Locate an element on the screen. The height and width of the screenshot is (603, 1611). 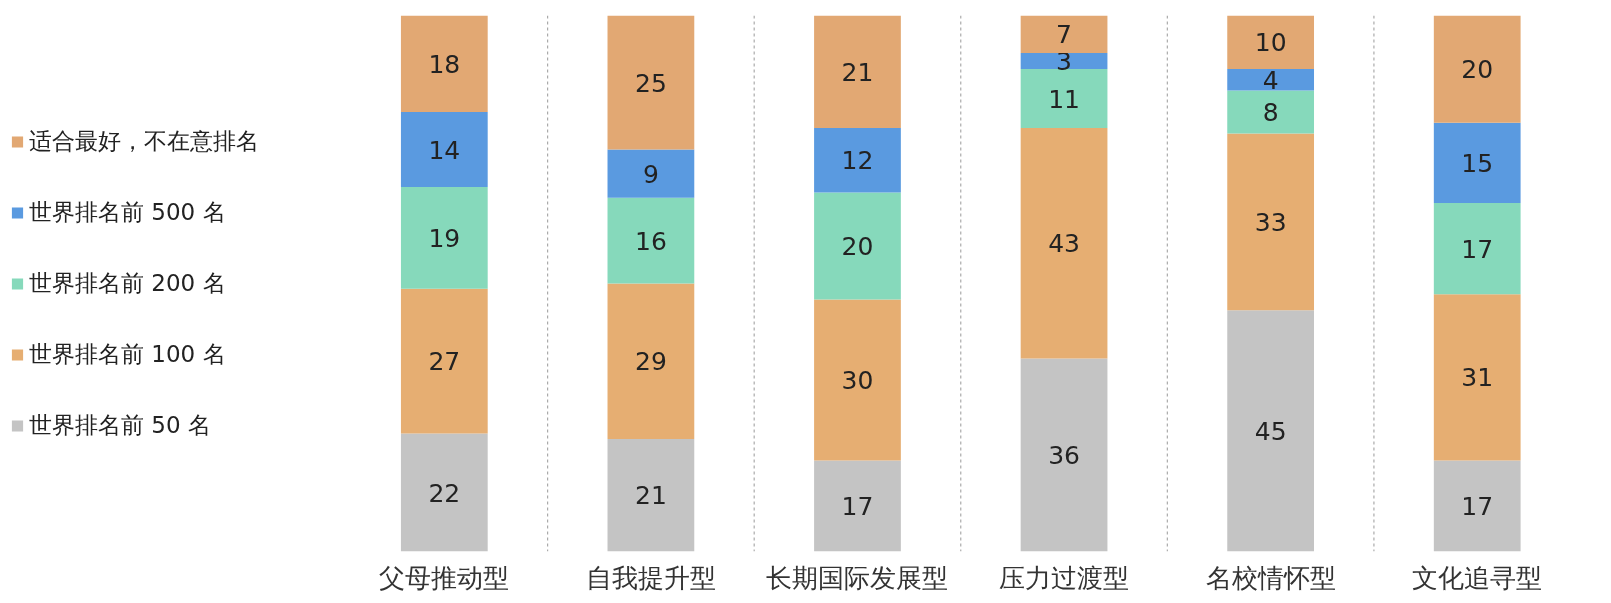
data-label: 31 is located at coordinates (1477, 378).